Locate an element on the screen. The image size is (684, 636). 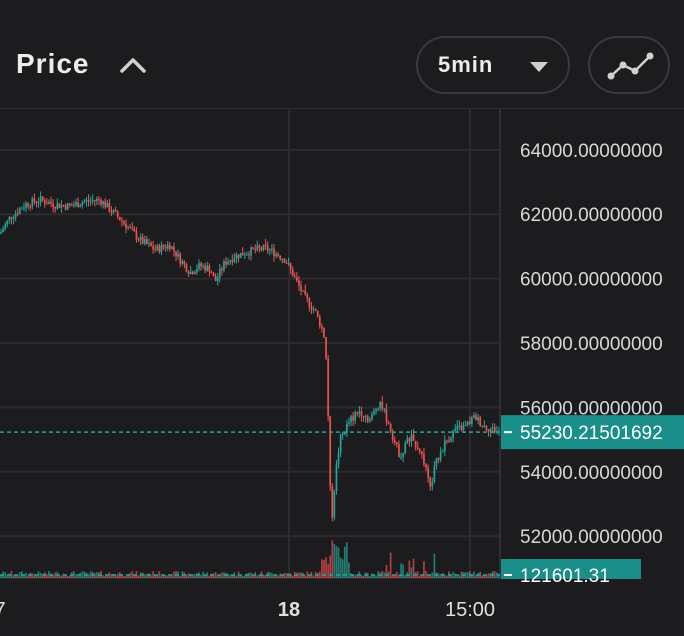
y-tick-label: 56000.00000000 is located at coordinates (591, 408).